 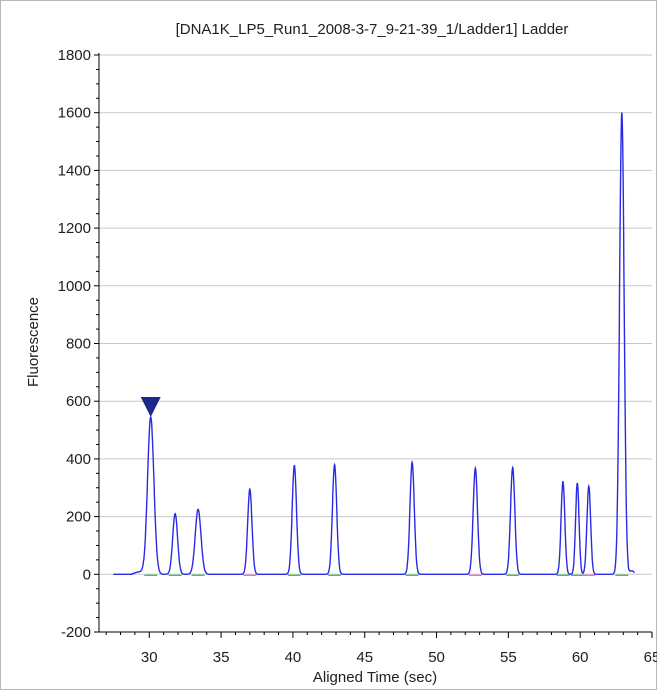 I want to click on peak-marker-triangle, so click(x=150, y=406).